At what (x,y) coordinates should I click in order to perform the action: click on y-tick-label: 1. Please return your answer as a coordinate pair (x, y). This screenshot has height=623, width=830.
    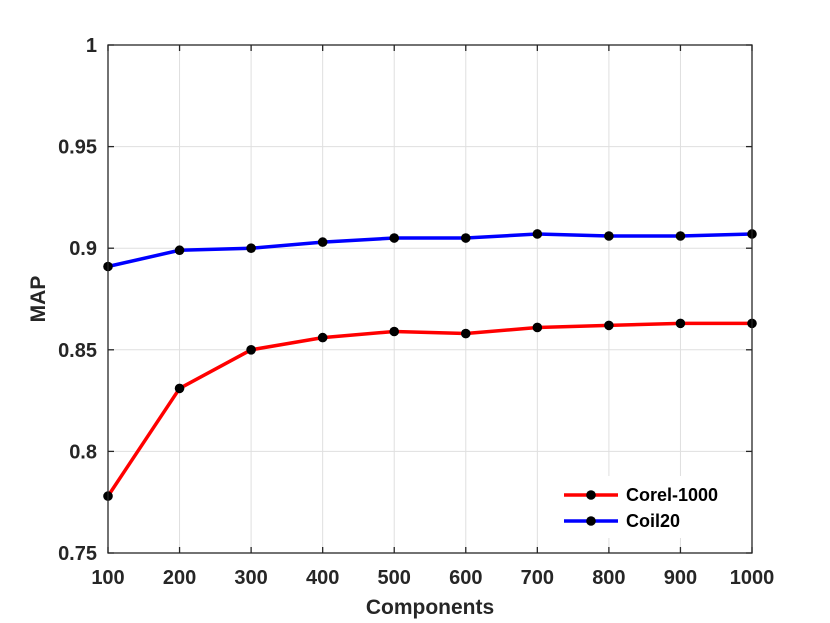
    Looking at the image, I should click on (91, 46).